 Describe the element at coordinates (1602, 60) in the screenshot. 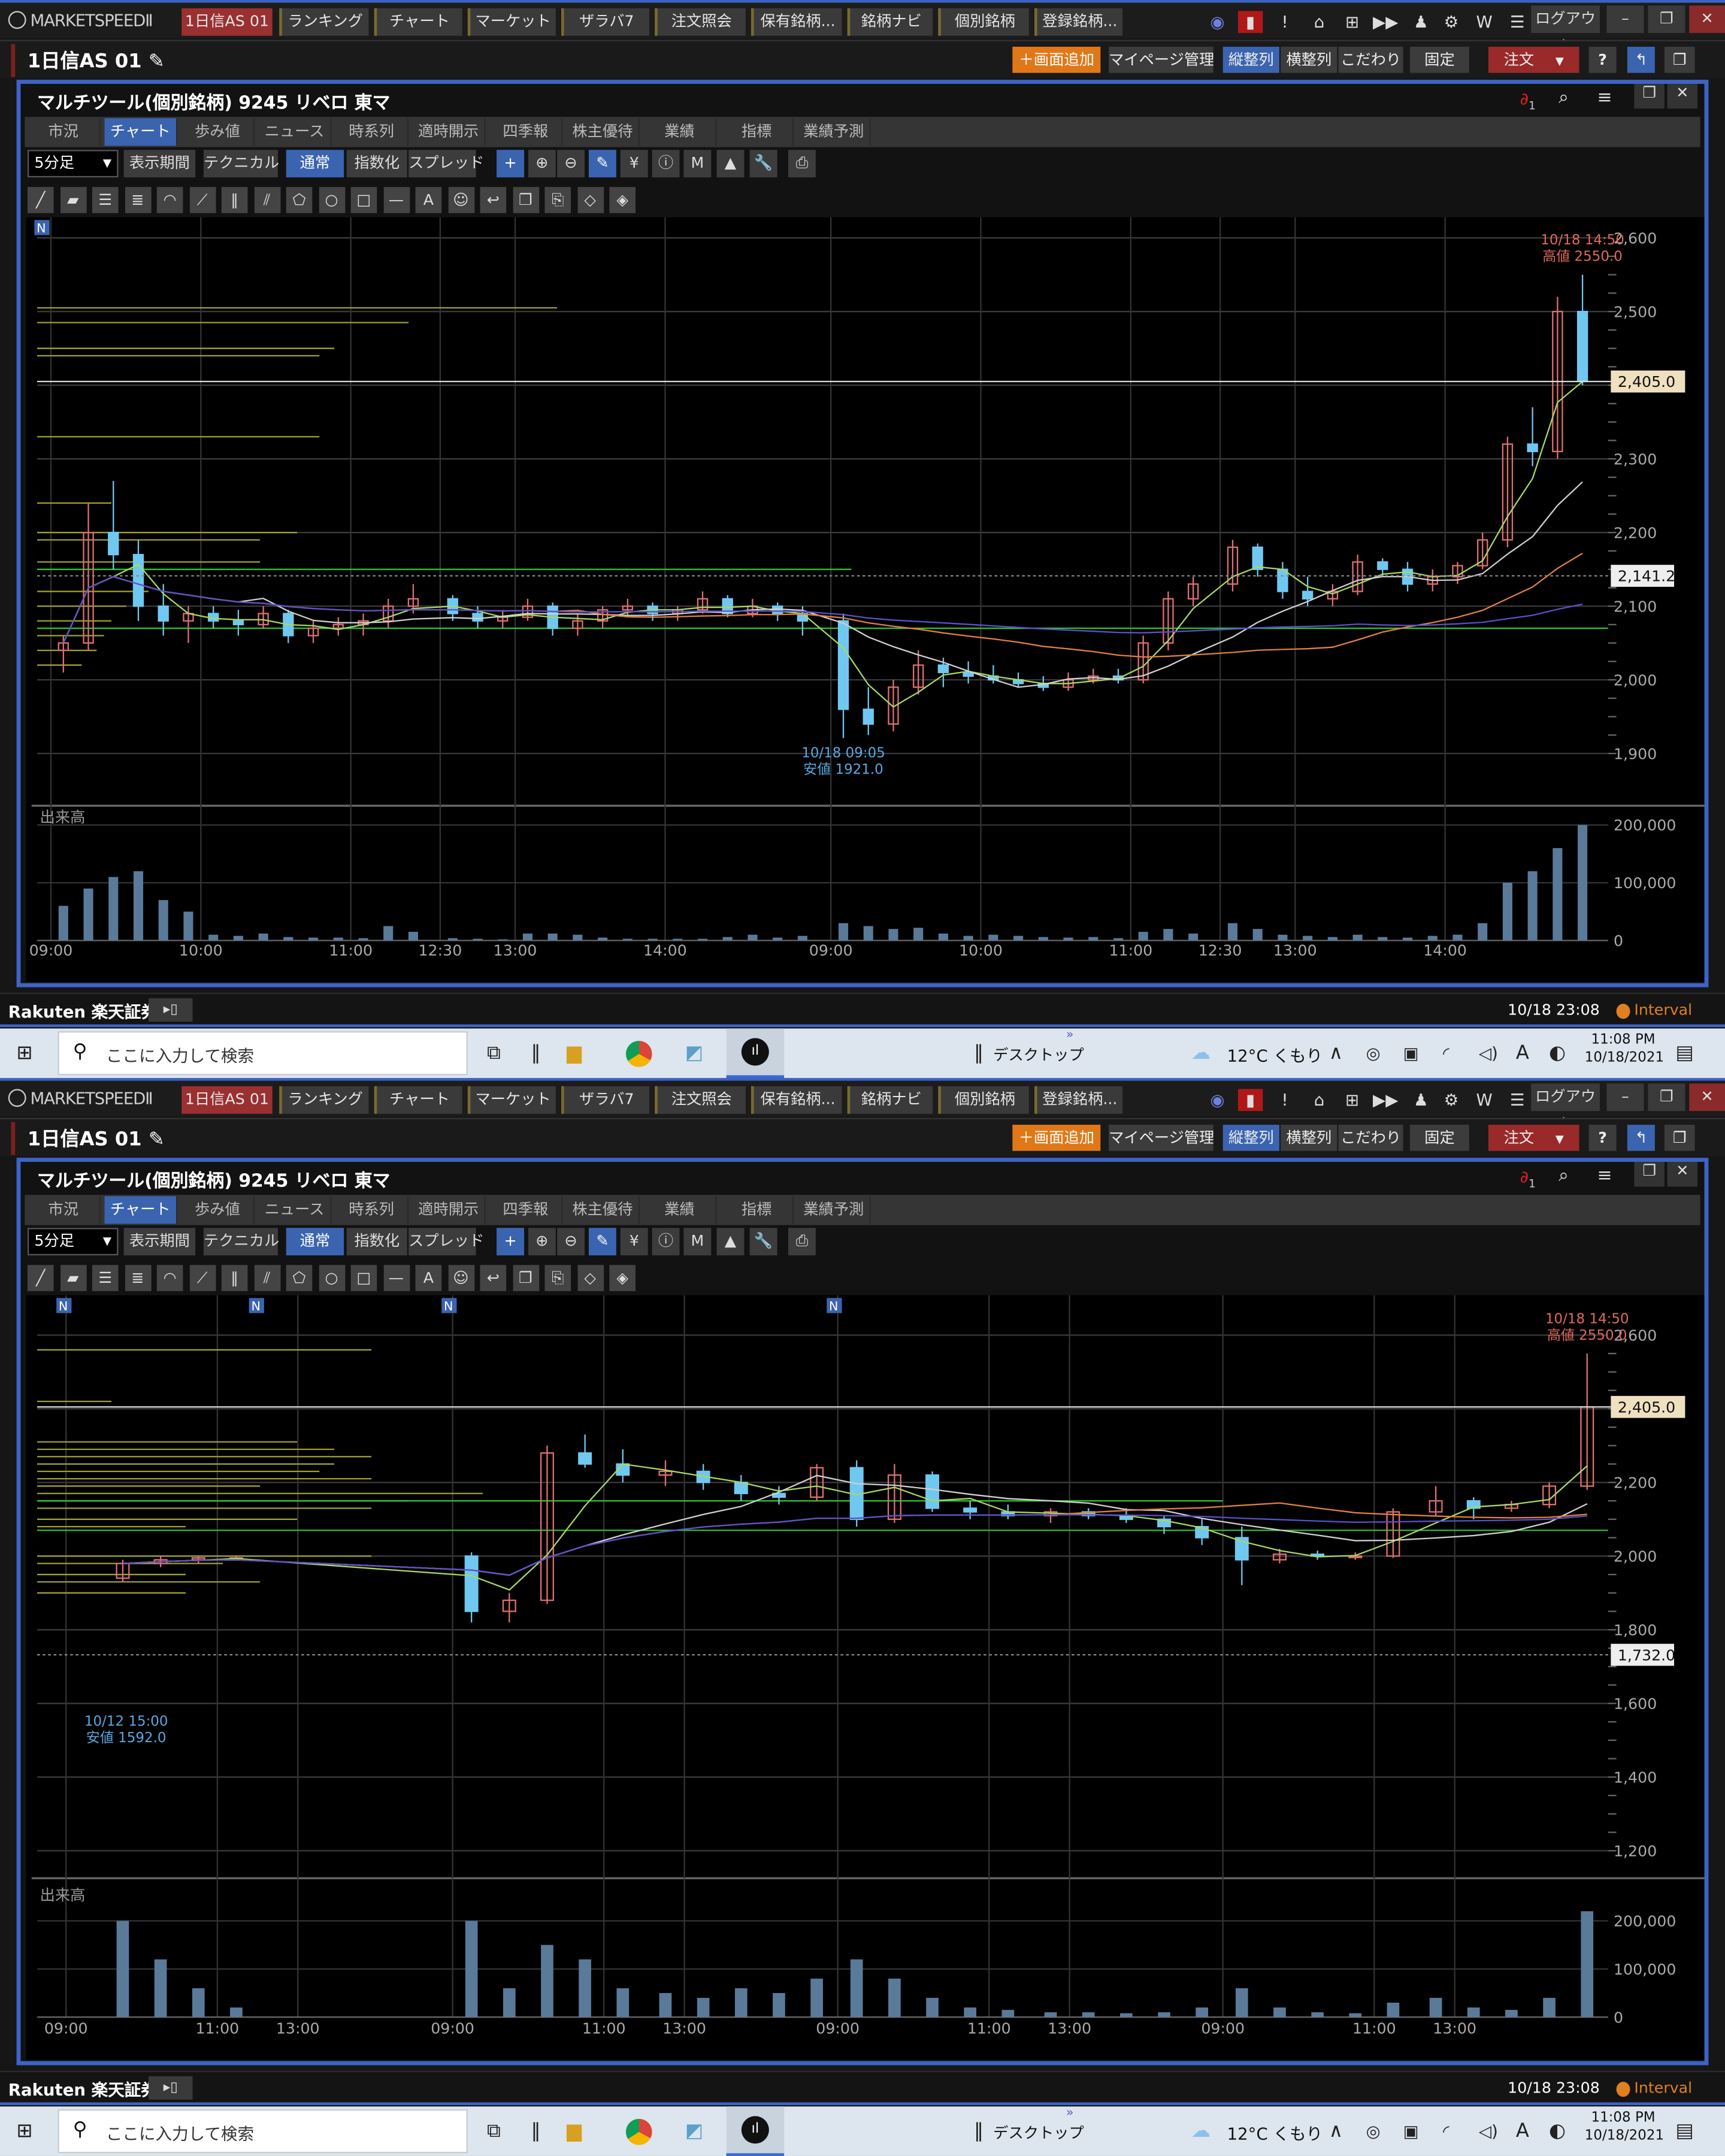

I see `help-button: ?` at that location.